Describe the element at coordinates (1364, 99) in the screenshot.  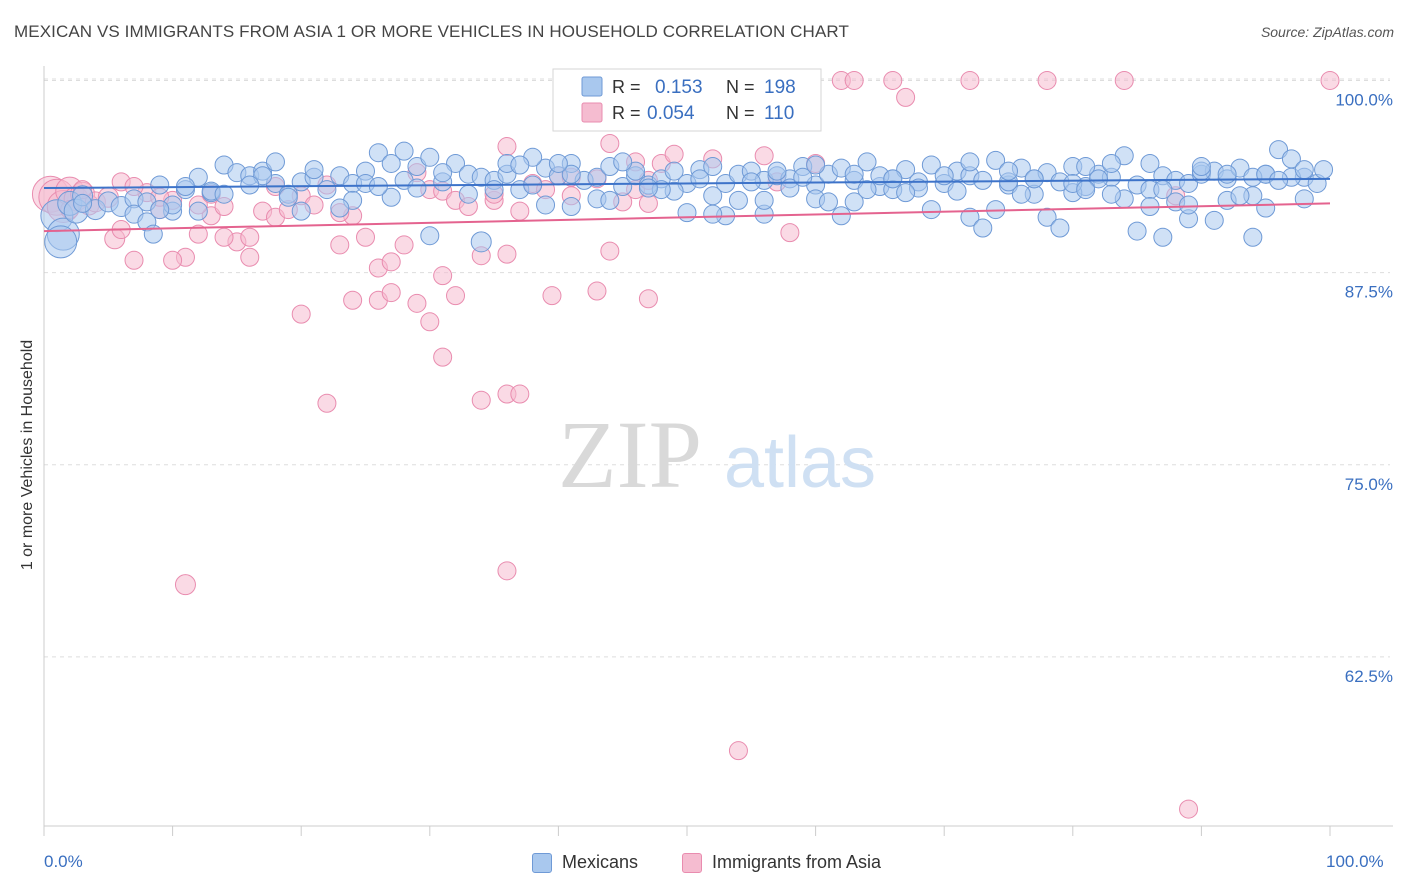
I see `y-tick-label: 100.0%` at that location.